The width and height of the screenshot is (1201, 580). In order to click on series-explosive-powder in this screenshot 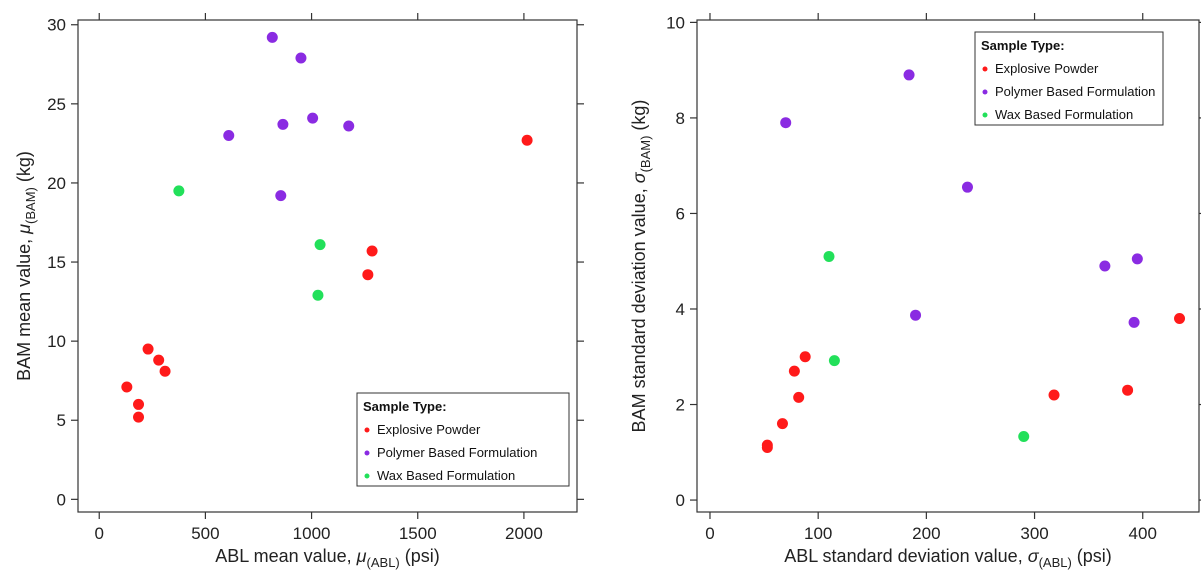, I will do `click(973, 383)`.